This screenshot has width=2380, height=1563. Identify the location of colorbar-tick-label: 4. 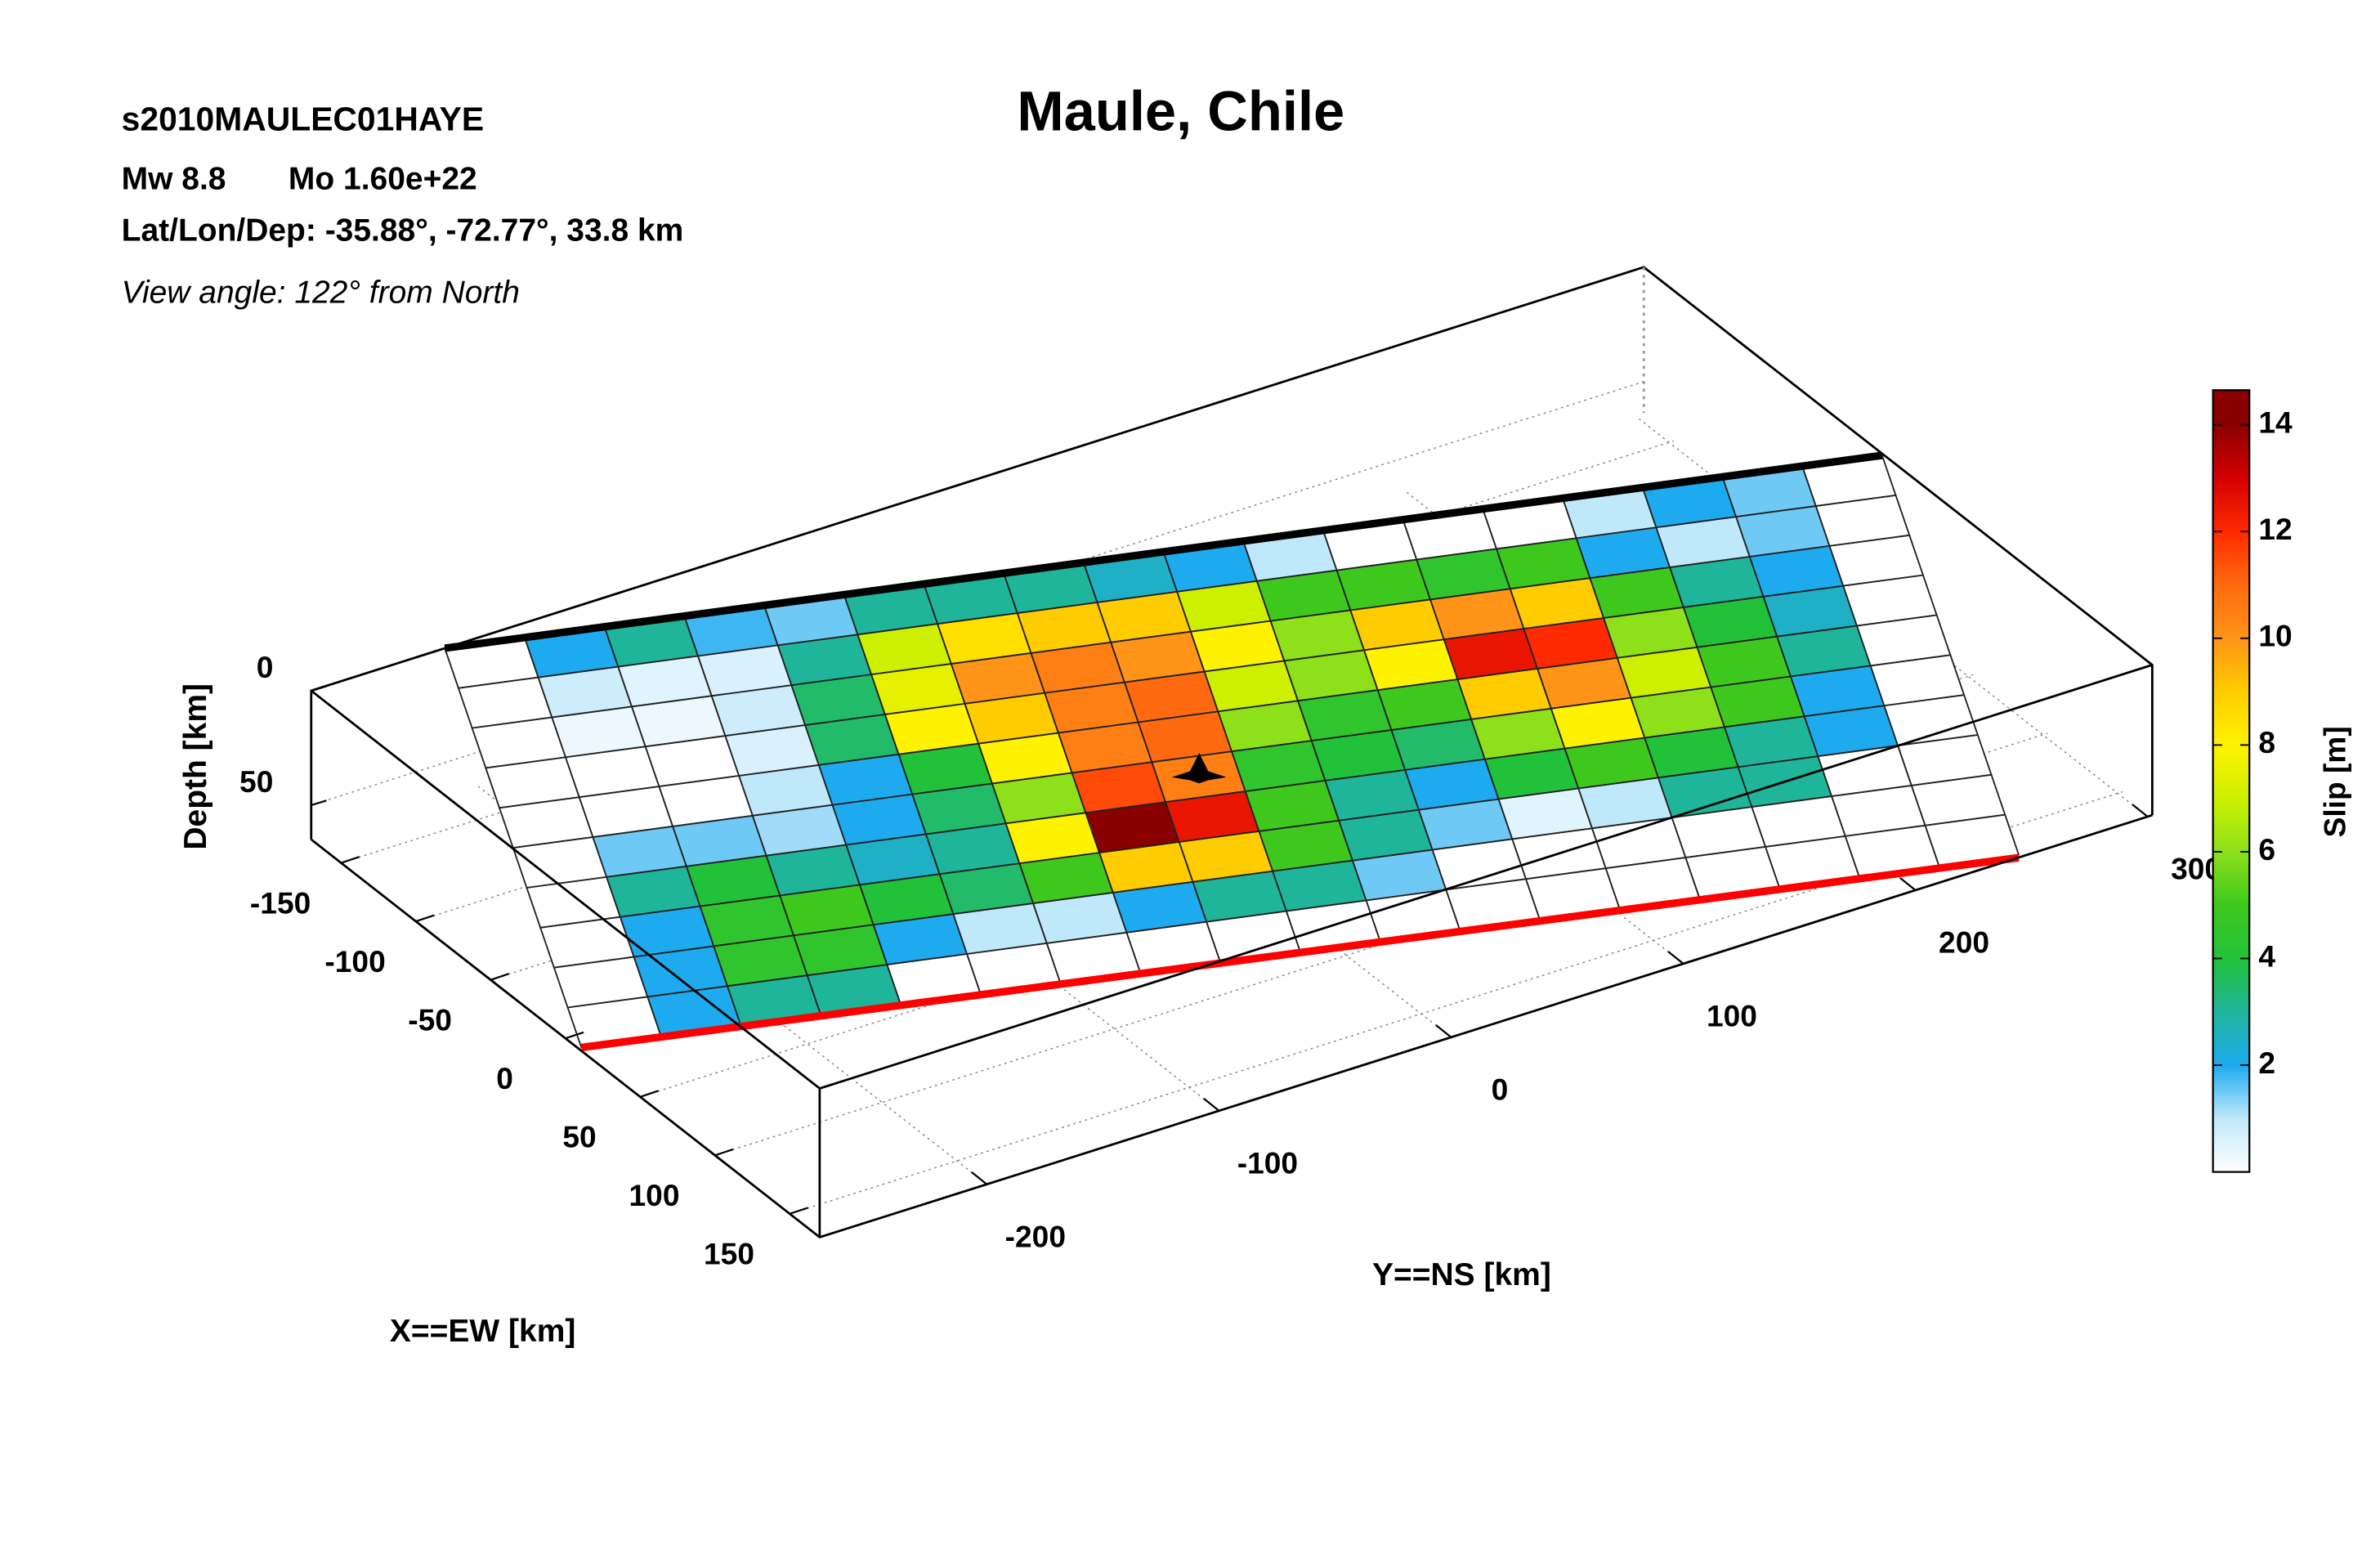
(2267, 955).